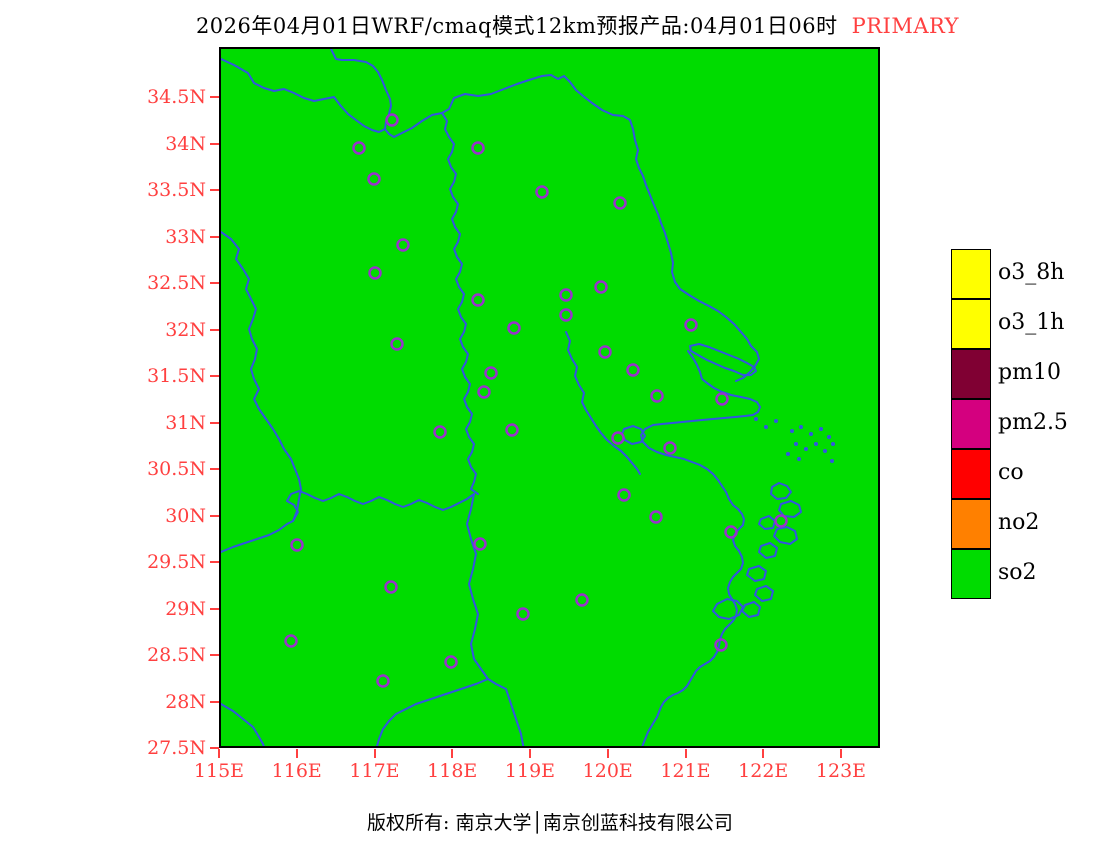 Image resolution: width=1100 pixels, height=850 pixels. What do you see at coordinates (374, 771) in the screenshot?
I see `lon-axis-label: 117E` at bounding box center [374, 771].